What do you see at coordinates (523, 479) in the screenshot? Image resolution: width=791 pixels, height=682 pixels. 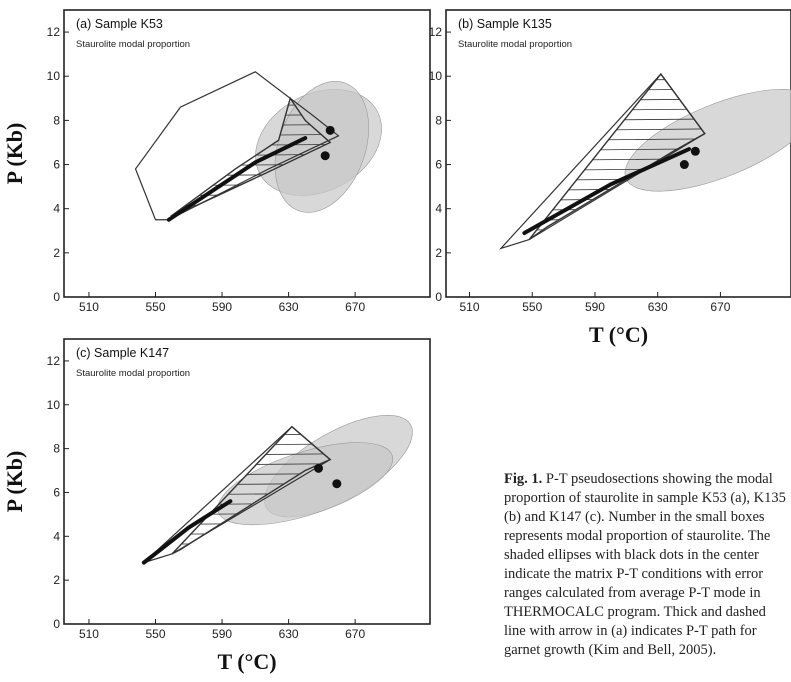 I see `caption-lead: Fig. 1.` at bounding box center [523, 479].